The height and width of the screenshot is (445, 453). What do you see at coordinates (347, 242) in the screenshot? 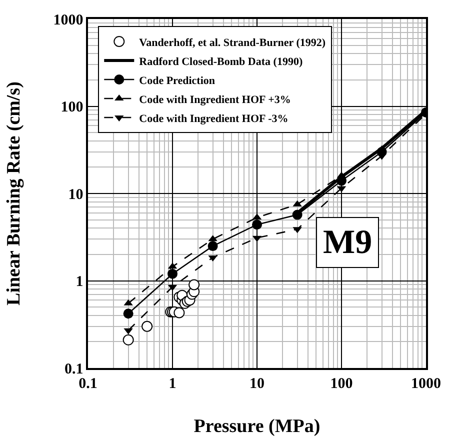
I see `annotation: M9` at bounding box center [347, 242].